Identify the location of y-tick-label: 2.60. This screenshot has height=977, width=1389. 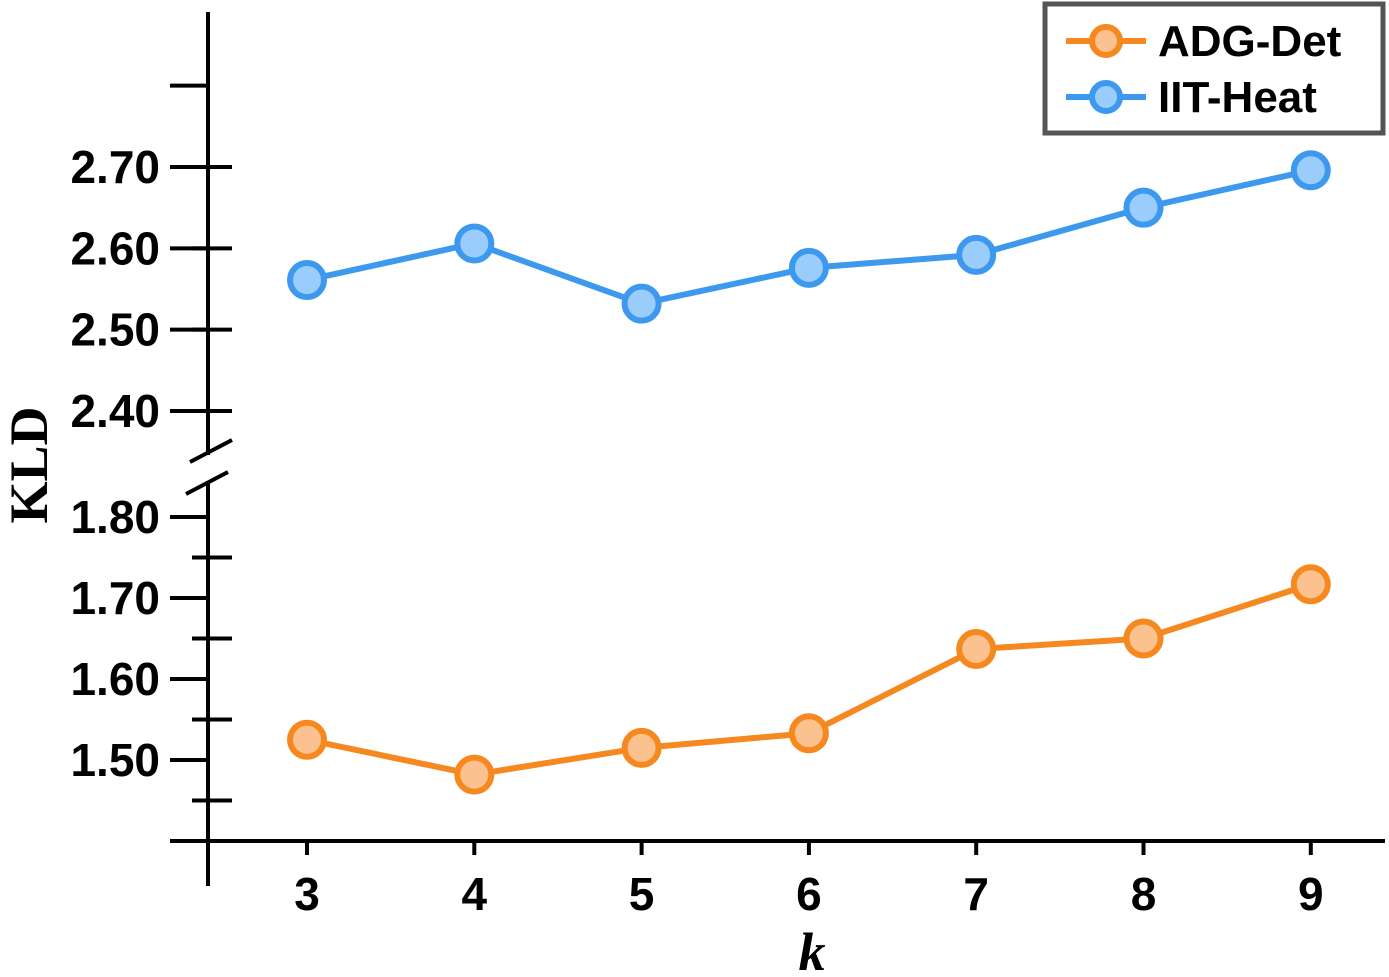
(115, 248).